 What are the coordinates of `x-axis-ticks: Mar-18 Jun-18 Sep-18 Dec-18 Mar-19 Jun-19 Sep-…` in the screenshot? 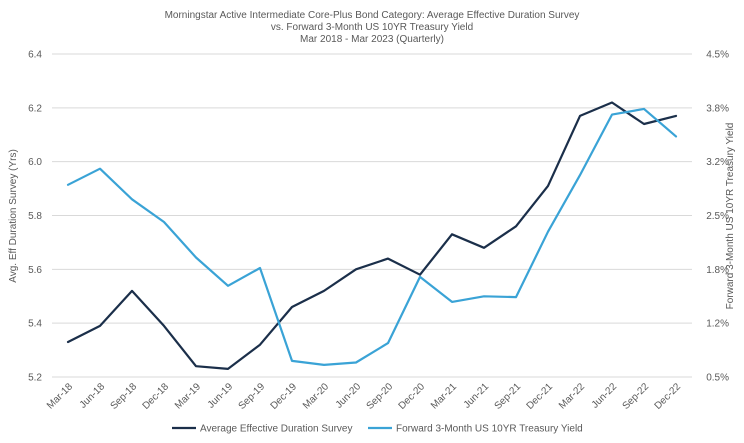 It's located at (364, 396).